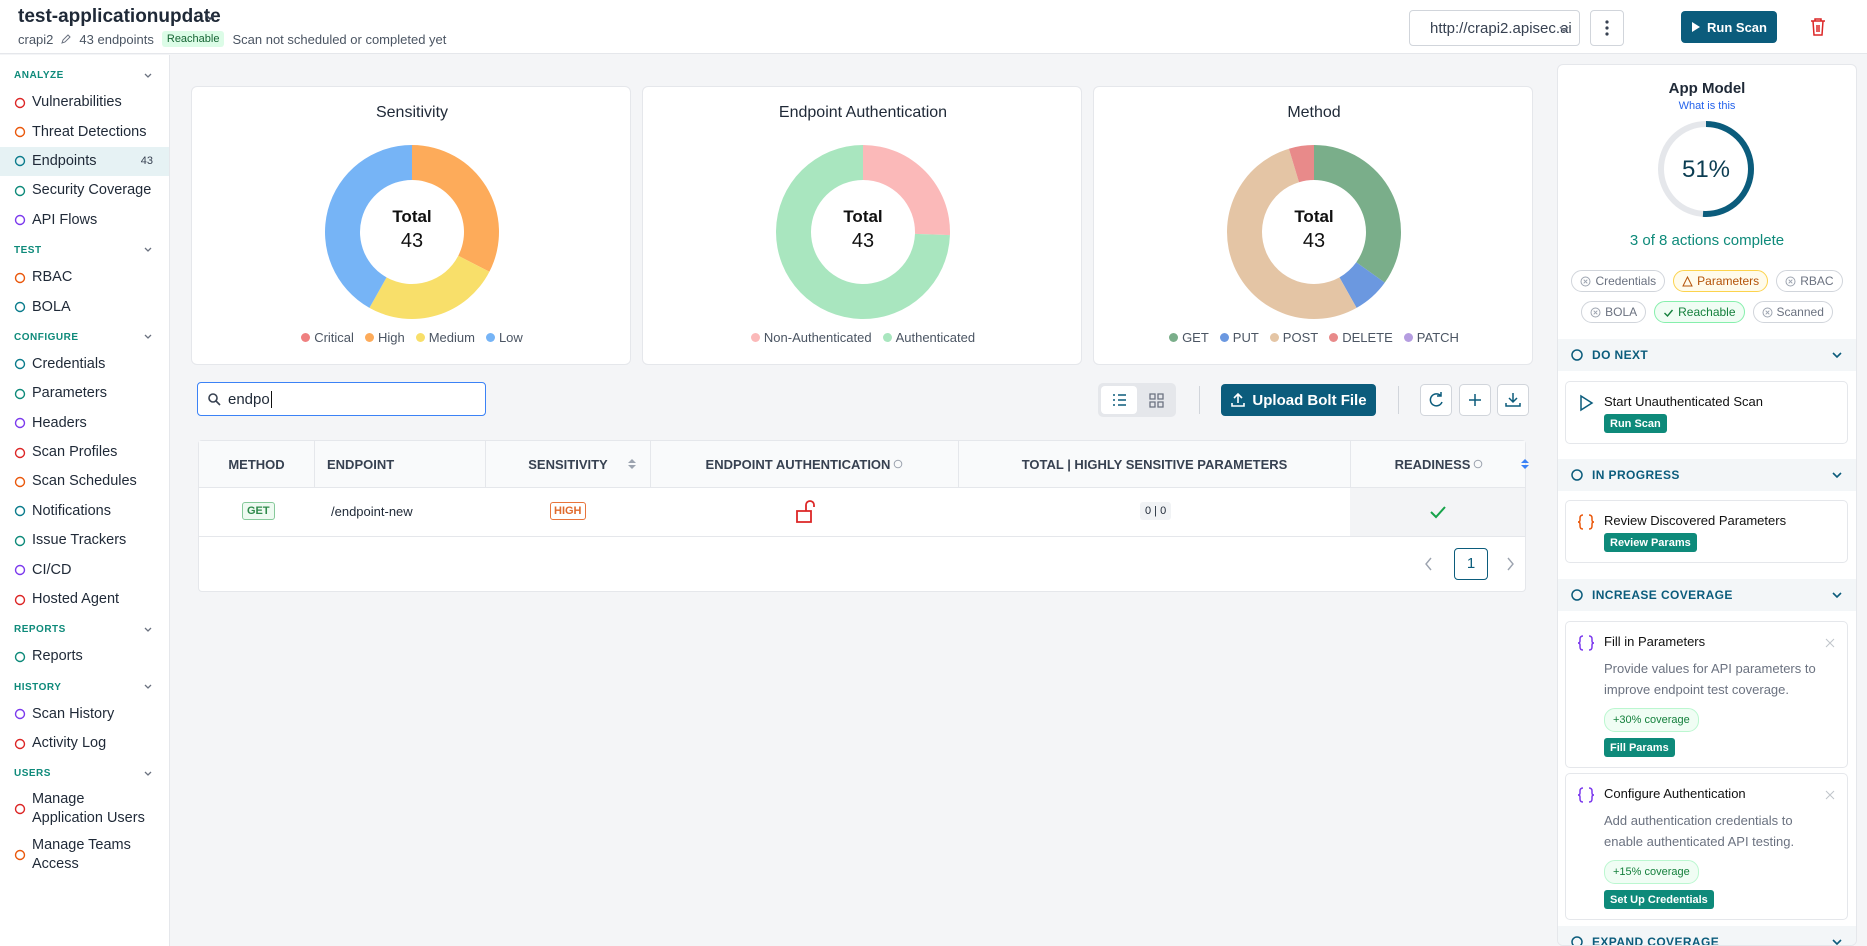 This screenshot has width=1867, height=946. What do you see at coordinates (567, 464) in the screenshot?
I see `column-header: SENSITIVITY` at bounding box center [567, 464].